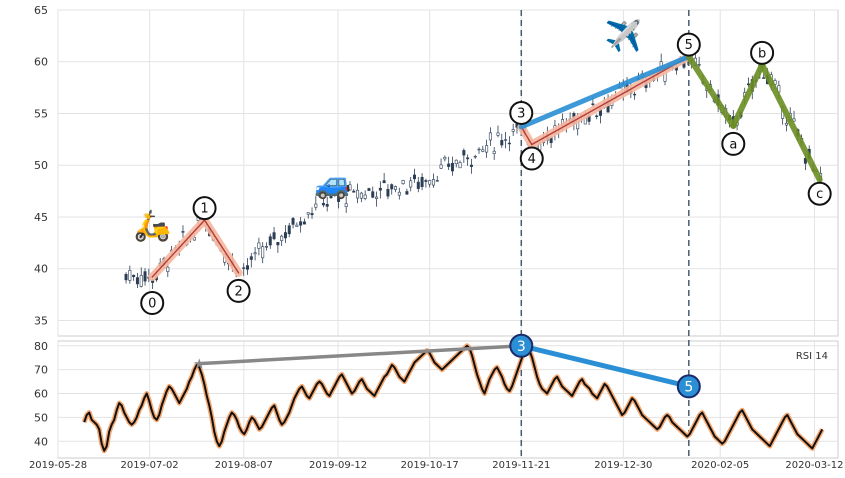 This screenshot has height=478, width=845. What do you see at coordinates (521, 465) in the screenshot?
I see `x-tick-label: 2019-11-21` at bounding box center [521, 465].